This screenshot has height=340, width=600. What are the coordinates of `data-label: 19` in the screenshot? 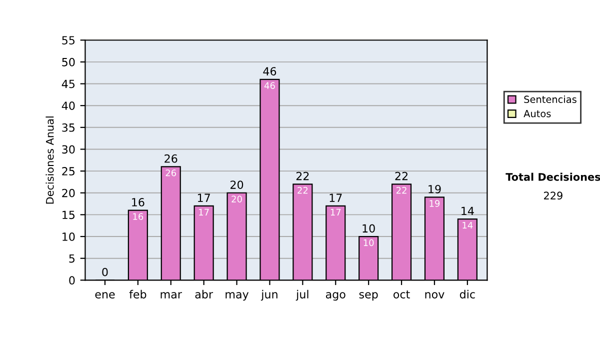 It's located at (435, 203).